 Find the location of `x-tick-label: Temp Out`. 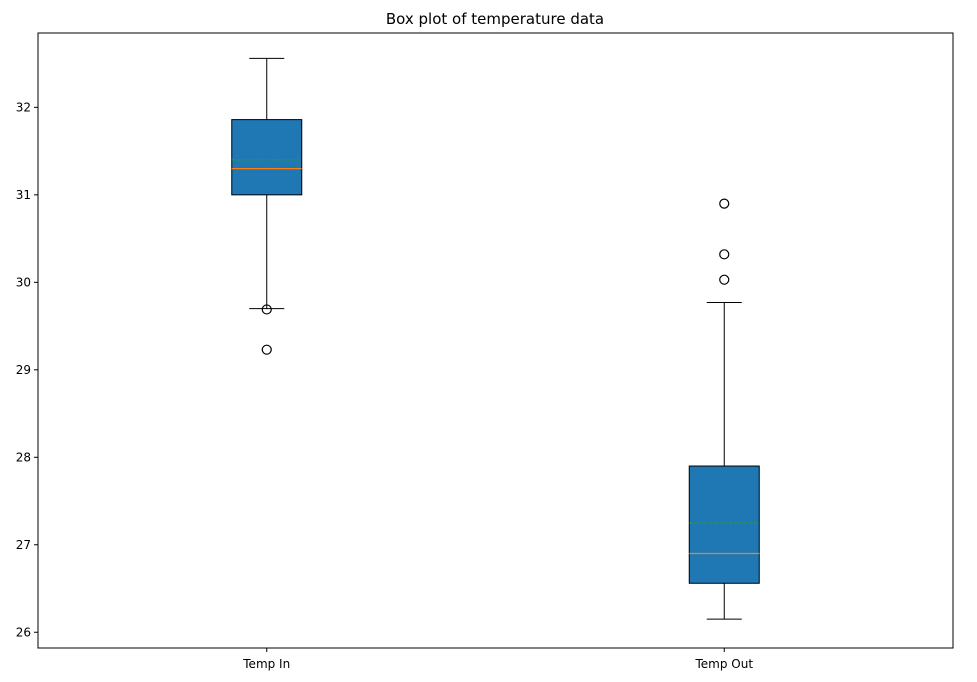

x-tick-label: Temp Out is located at coordinates (723, 664).